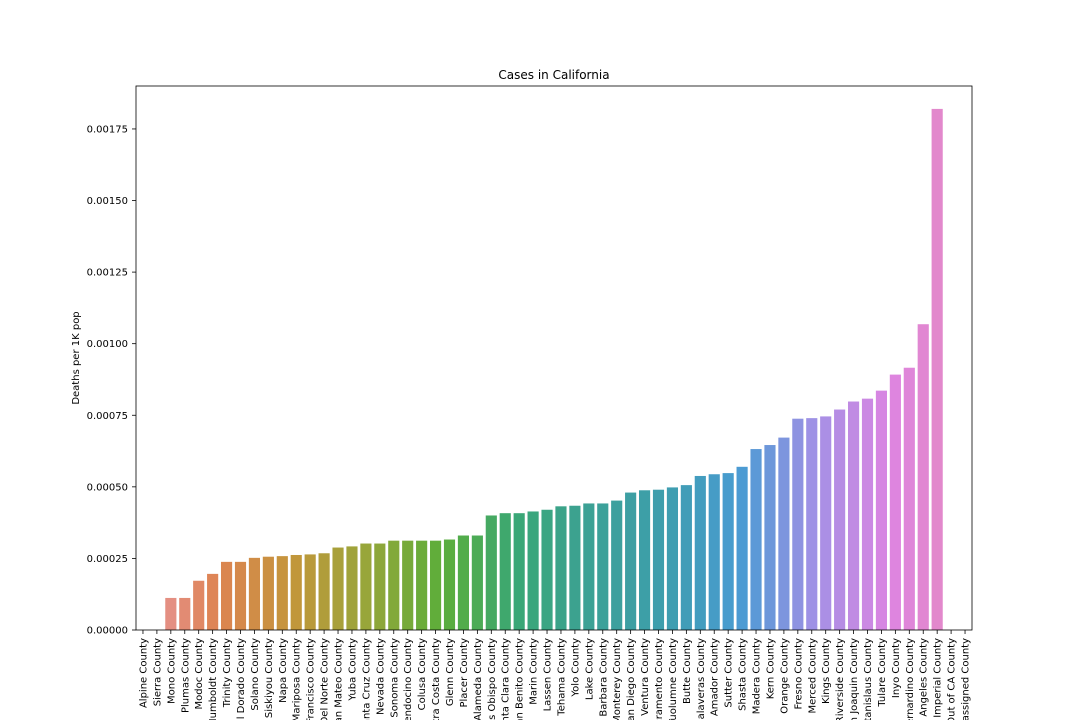 The height and width of the screenshot is (720, 1080). Describe the element at coordinates (227, 673) in the screenshot. I see `x-tick-label: Trinity County` at that location.